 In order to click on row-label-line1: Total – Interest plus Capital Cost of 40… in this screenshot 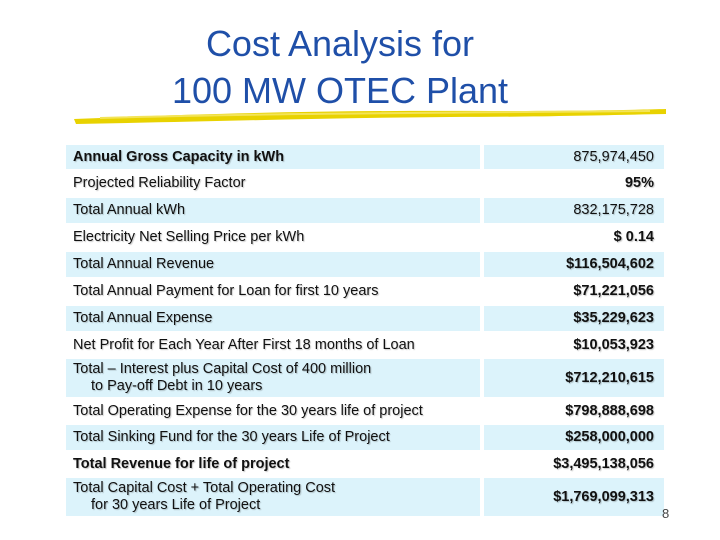, I will do `click(222, 369)`.